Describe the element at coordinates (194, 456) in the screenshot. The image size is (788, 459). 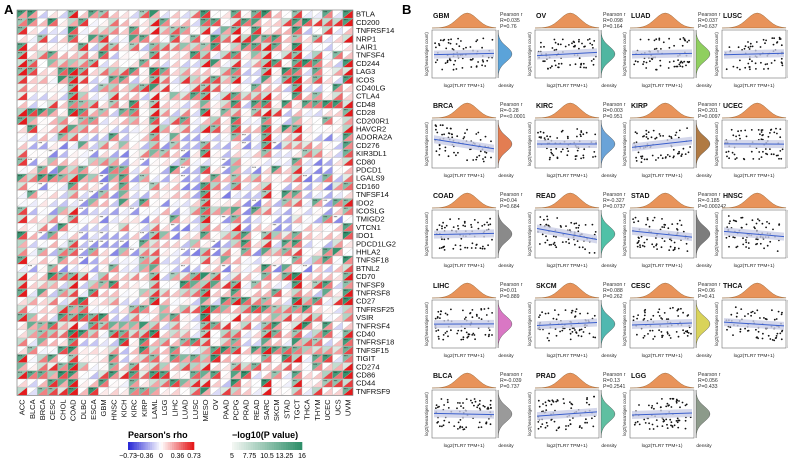
I see `rho-legend-tick: 0.73` at that location.